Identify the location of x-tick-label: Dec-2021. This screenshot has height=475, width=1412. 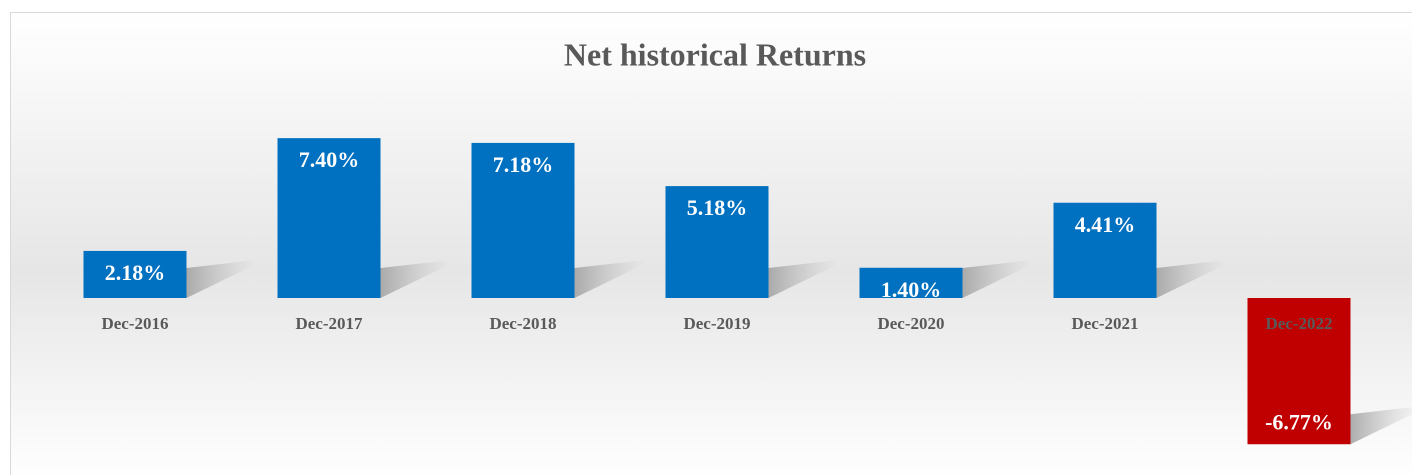
(1104, 323).